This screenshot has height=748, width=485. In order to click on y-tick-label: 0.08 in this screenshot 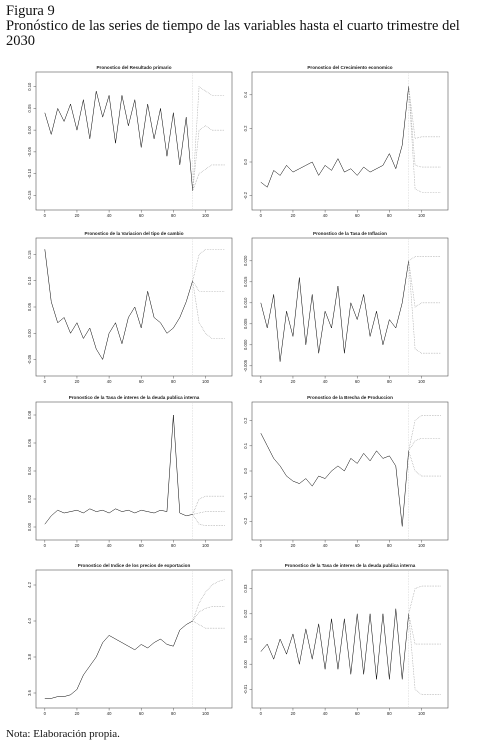, I will do `click(29, 414)`.